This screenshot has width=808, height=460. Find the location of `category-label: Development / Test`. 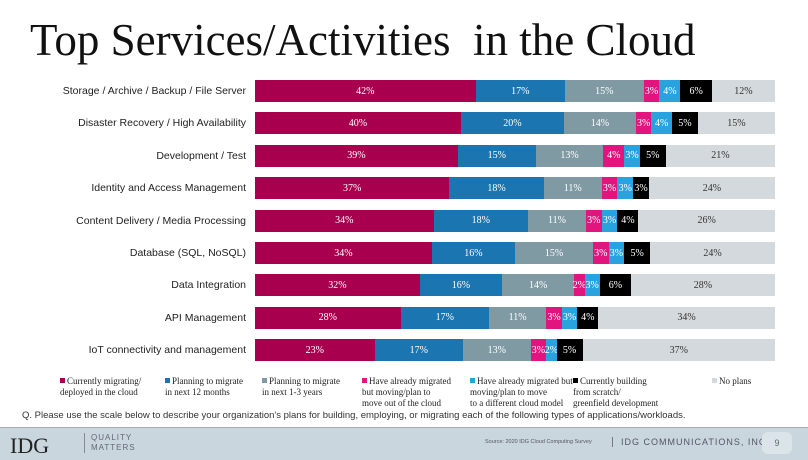

category-label: Development / Test is located at coordinates (201, 155).